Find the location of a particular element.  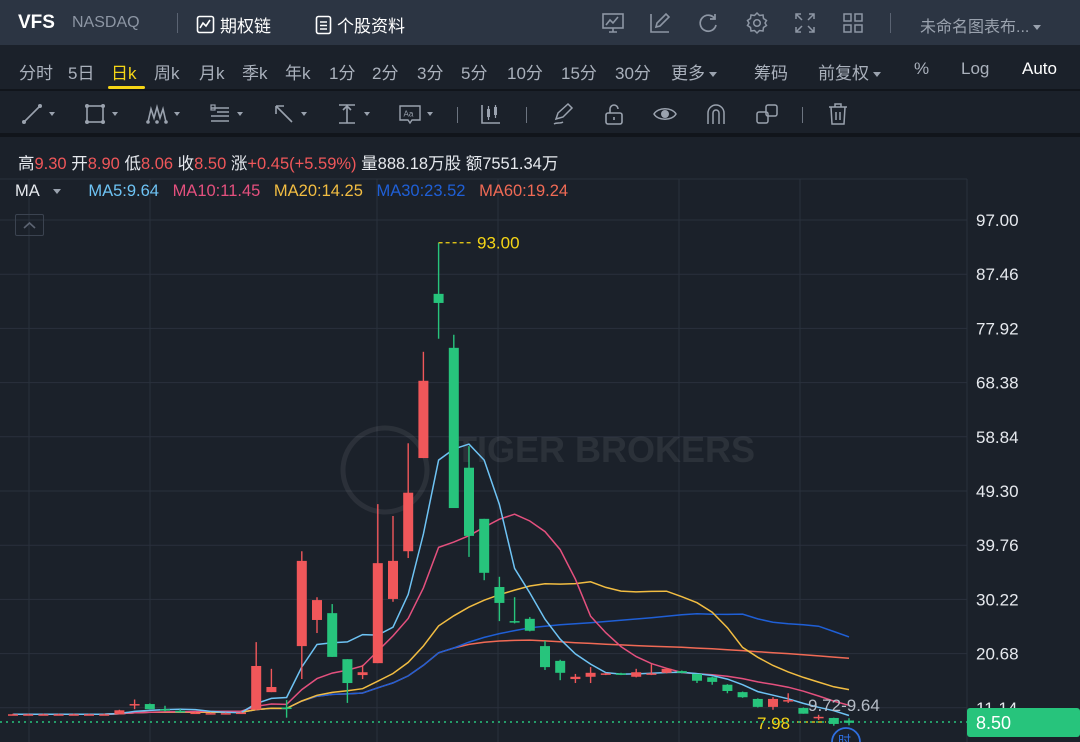

tab-5day: 5日 is located at coordinates (81, 73).